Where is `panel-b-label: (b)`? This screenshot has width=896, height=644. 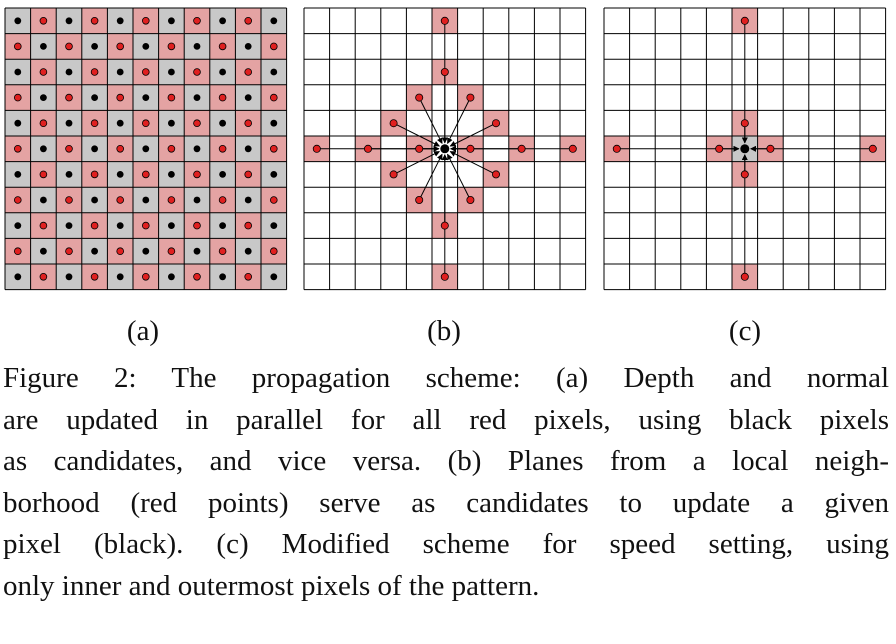
panel-b-label: (b) is located at coordinates (444, 331).